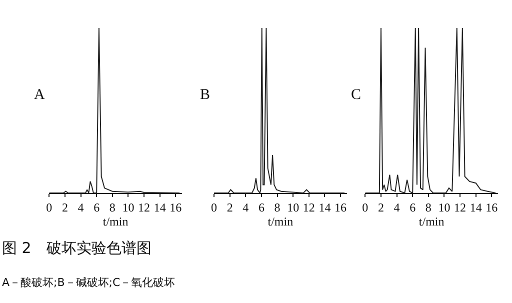 This screenshot has width=512, height=303. I want to click on text: C, so click(356, 95).